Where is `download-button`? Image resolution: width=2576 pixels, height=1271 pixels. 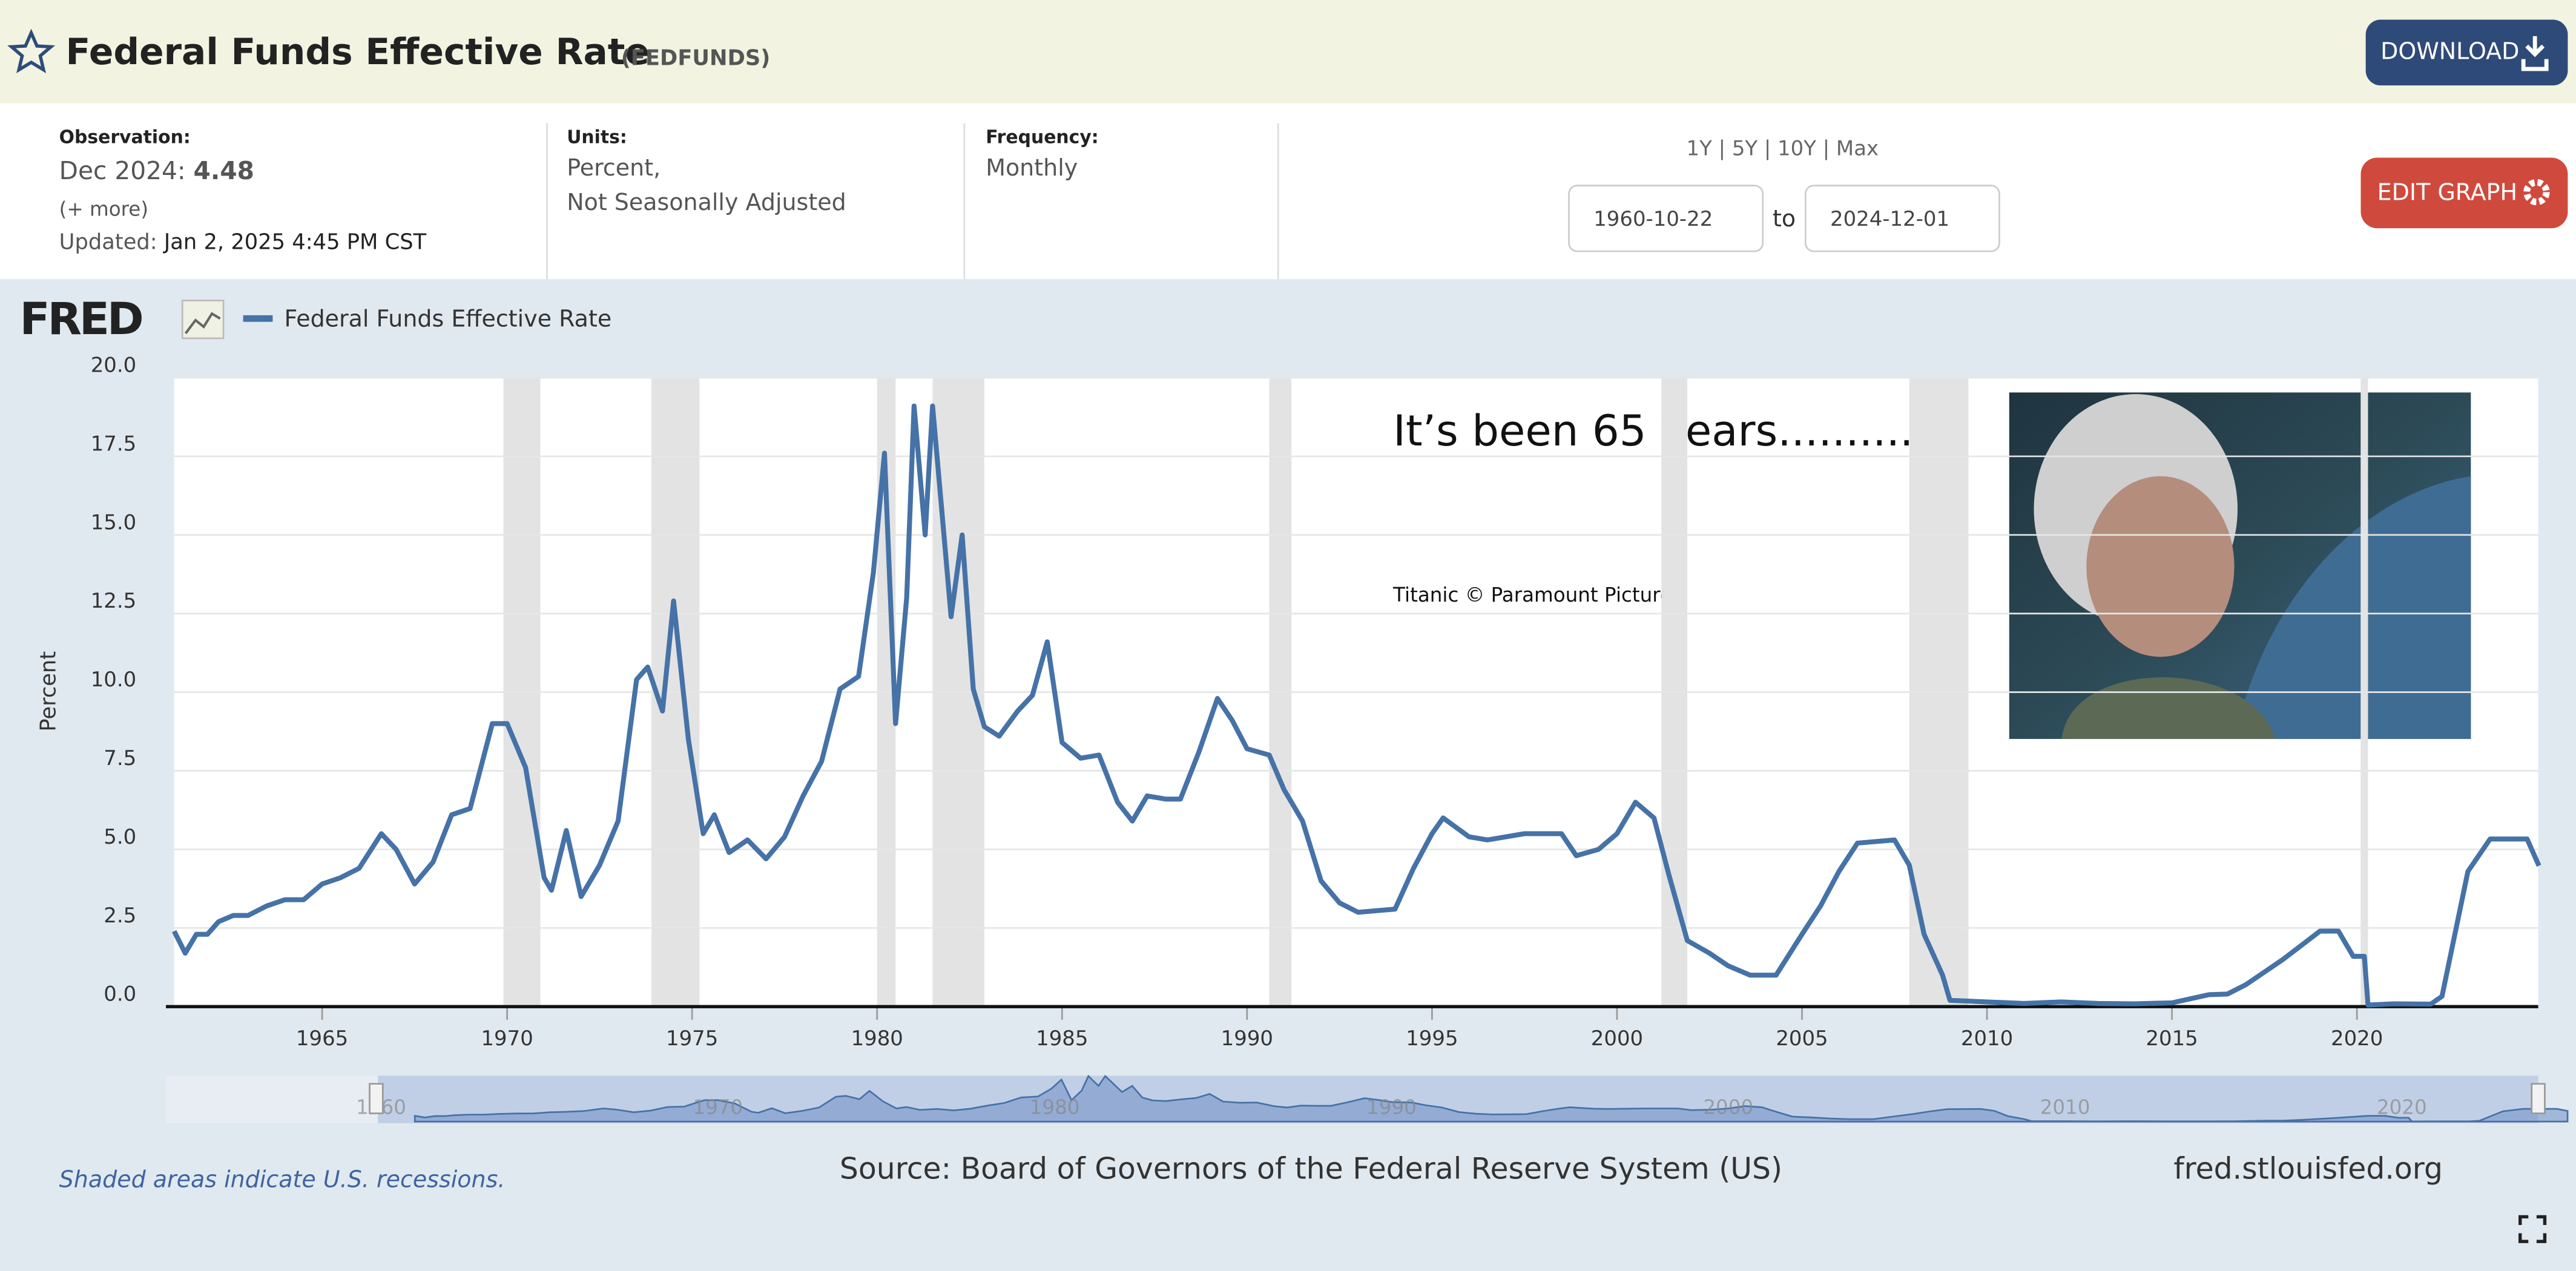 download-button is located at coordinates (2466, 53).